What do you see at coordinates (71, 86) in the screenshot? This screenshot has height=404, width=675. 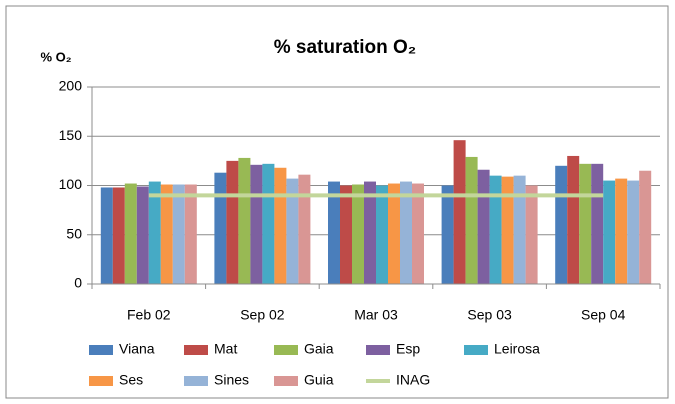 I see `y-tick-label: 200` at bounding box center [71, 86].